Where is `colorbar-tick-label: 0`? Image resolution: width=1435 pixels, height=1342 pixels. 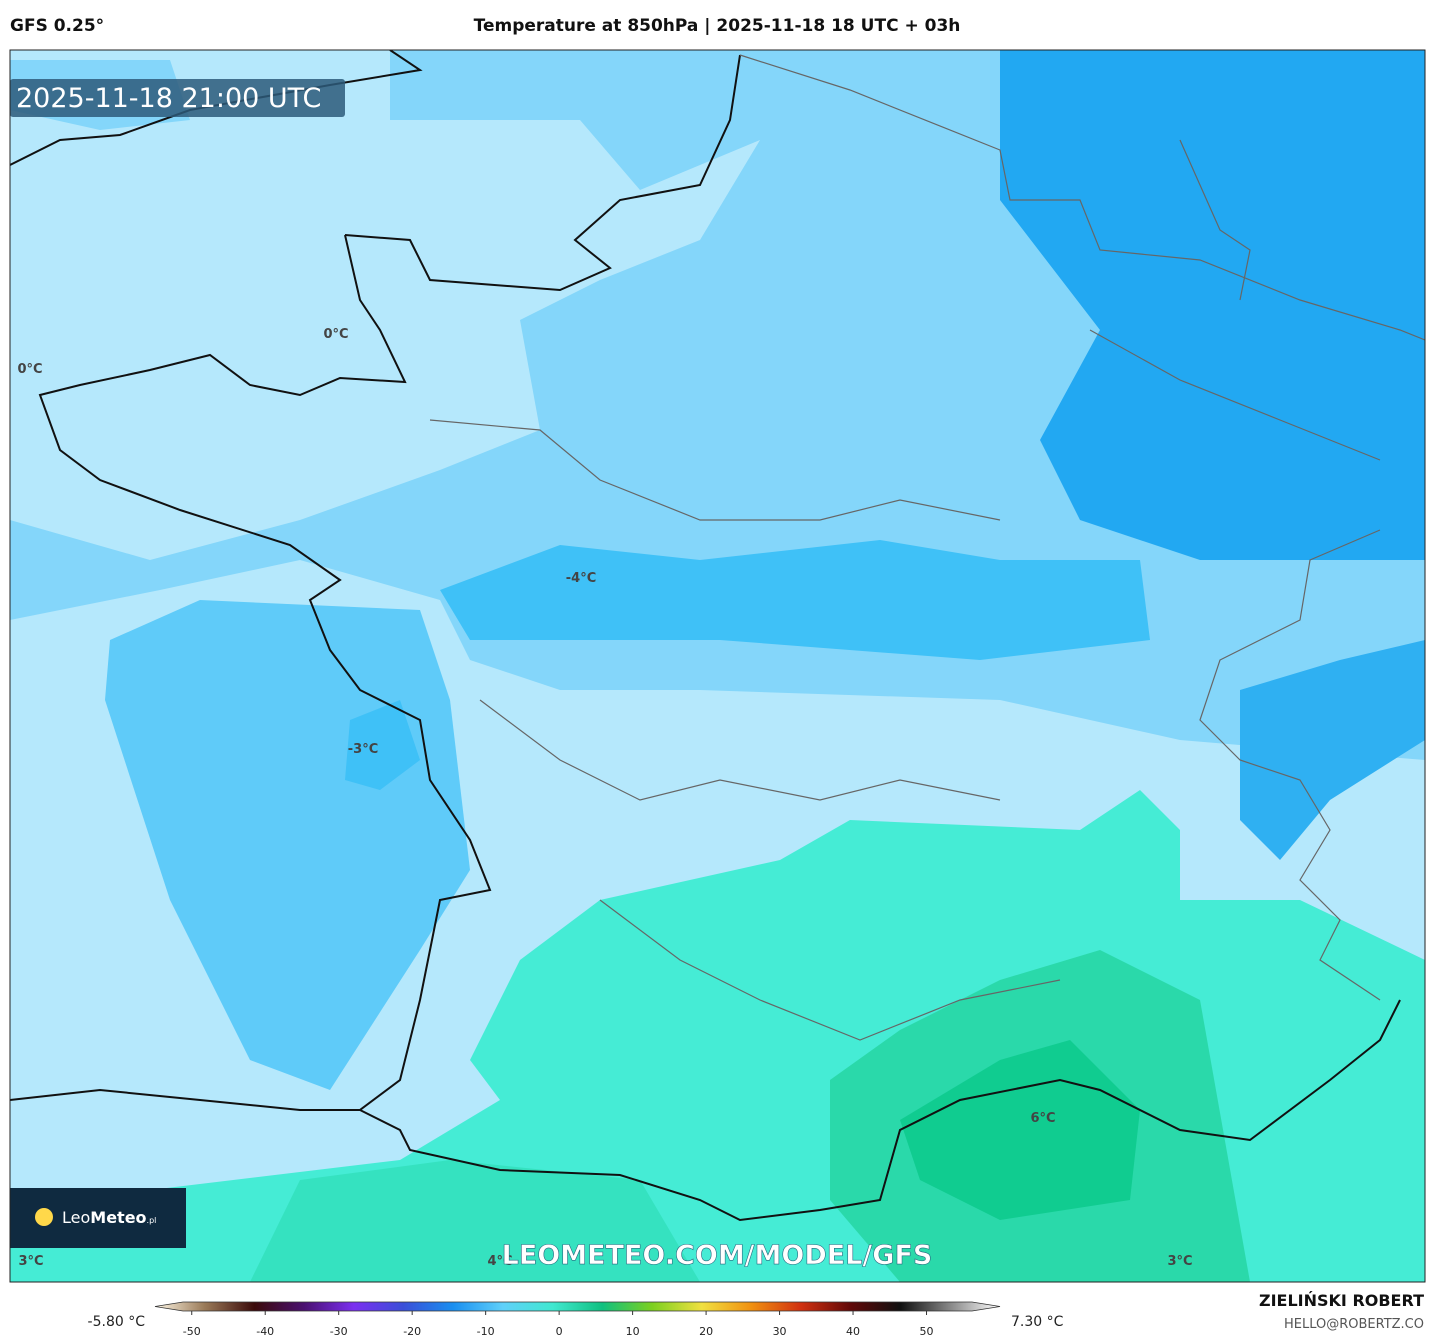
colorbar-tick-label: 0 is located at coordinates (559, 1331).